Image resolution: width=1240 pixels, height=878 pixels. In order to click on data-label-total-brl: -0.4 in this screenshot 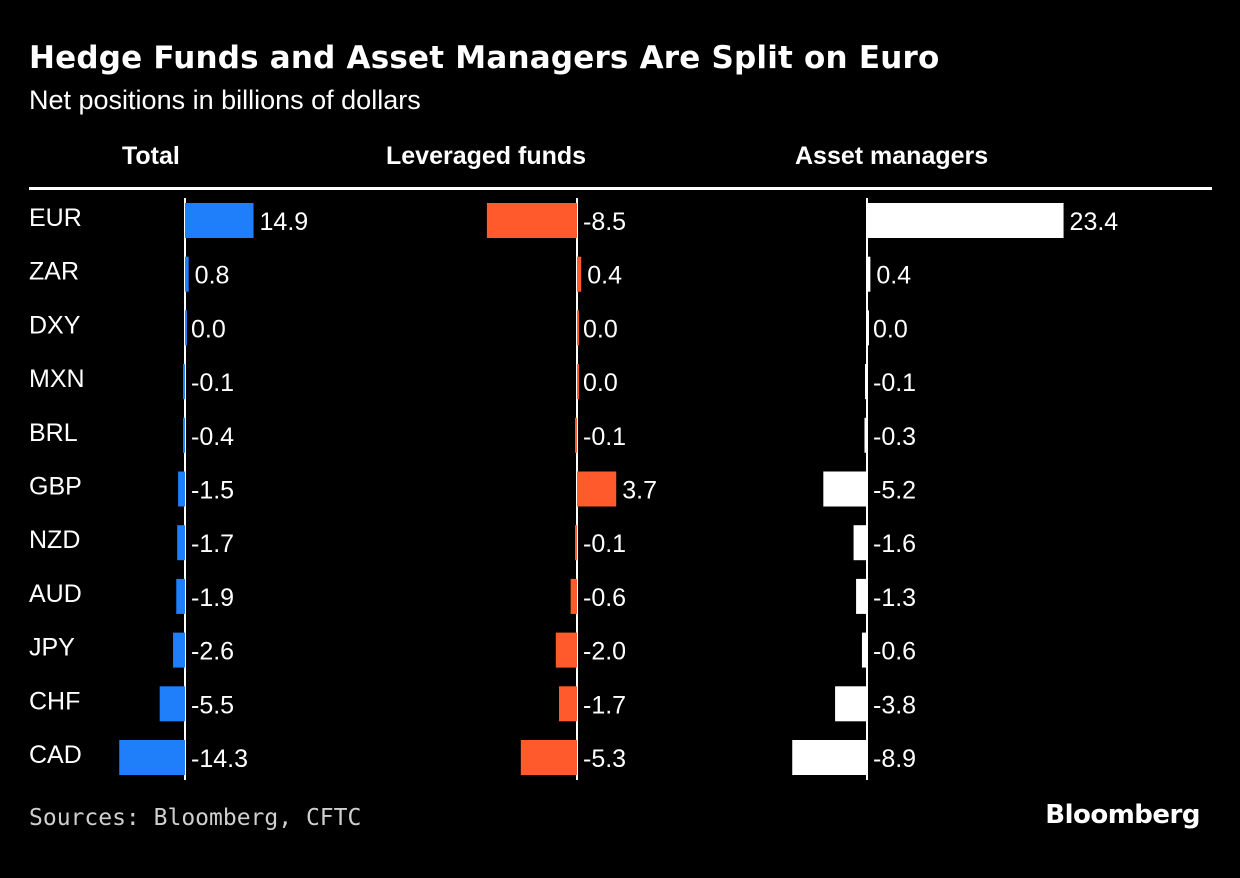, I will do `click(212, 437)`.